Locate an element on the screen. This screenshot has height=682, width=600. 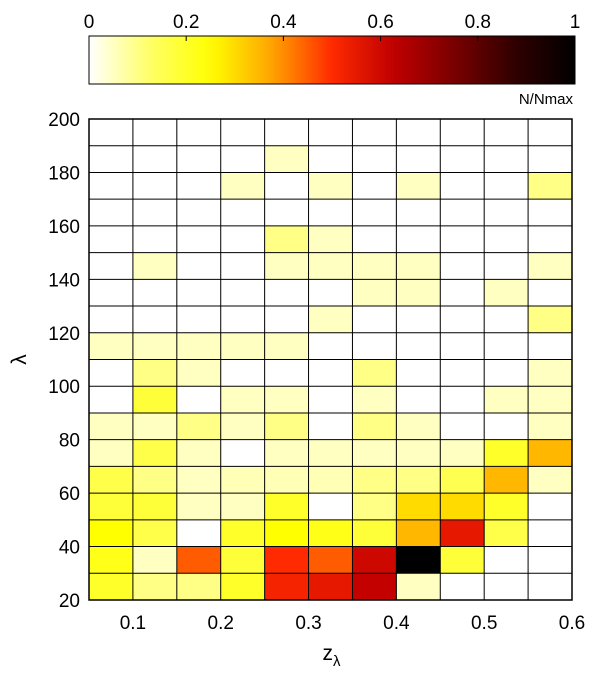
x-tick-label: 0.3 is located at coordinates (308, 623).